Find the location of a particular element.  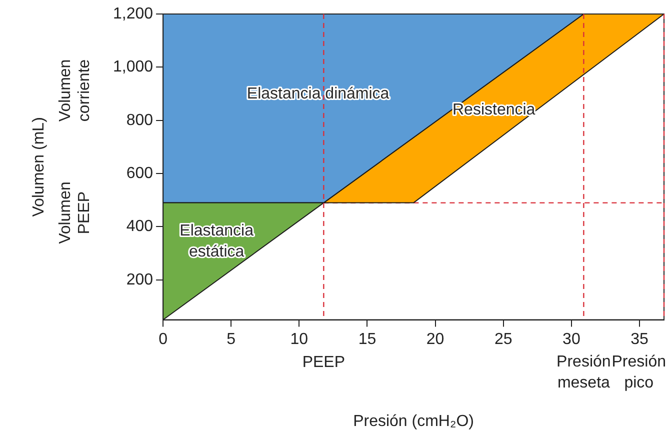

y-tick-label: 800 is located at coordinates (140, 120).